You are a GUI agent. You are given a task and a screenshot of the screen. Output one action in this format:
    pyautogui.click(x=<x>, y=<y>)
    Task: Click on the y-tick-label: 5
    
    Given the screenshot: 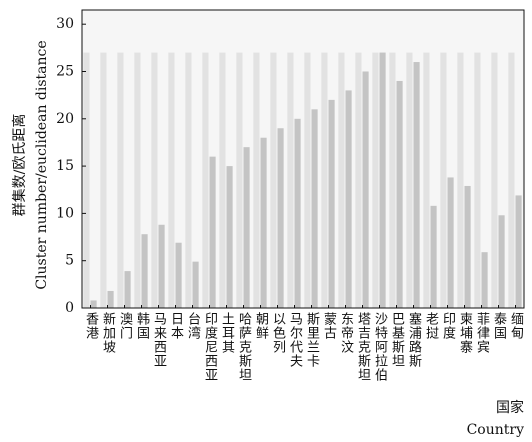 What is the action you would take?
    pyautogui.click(x=69, y=261)
    